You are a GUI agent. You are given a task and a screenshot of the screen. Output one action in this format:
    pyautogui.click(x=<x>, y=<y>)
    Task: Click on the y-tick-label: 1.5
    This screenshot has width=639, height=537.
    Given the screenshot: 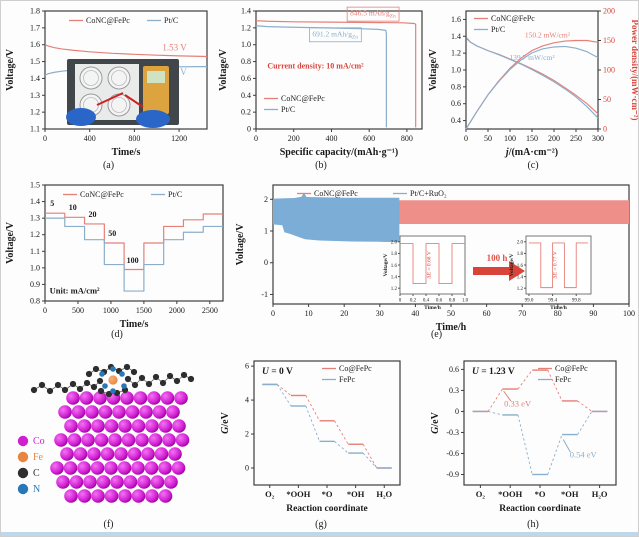 What is the action you would take?
    pyautogui.click(x=35, y=61)
    